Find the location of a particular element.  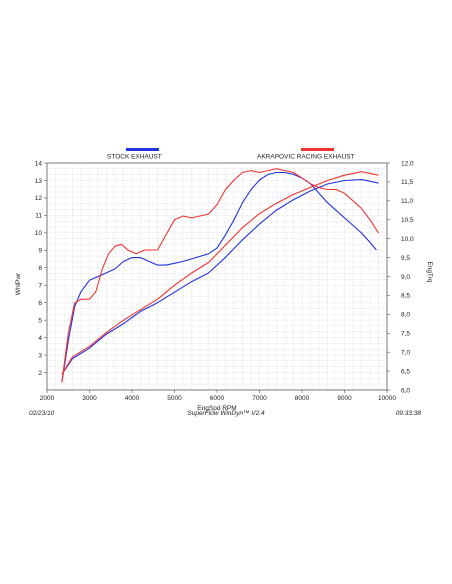

y-left-tick-label: 14 is located at coordinates (39, 163).